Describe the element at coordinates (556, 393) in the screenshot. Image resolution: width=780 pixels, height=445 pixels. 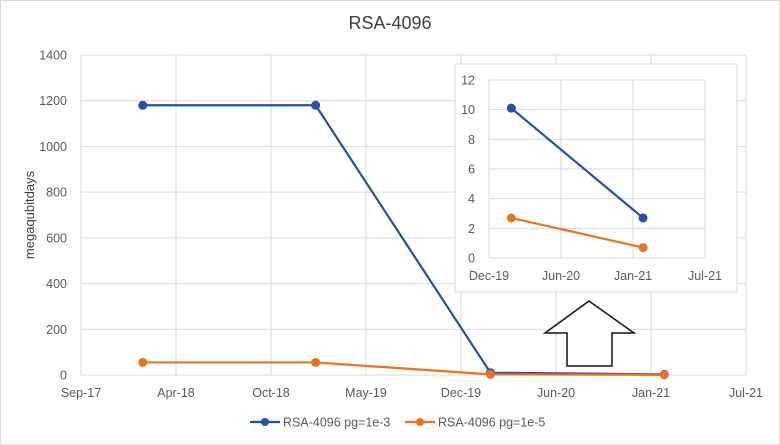
I see `main-x-tick-label: Jun-20` at that location.